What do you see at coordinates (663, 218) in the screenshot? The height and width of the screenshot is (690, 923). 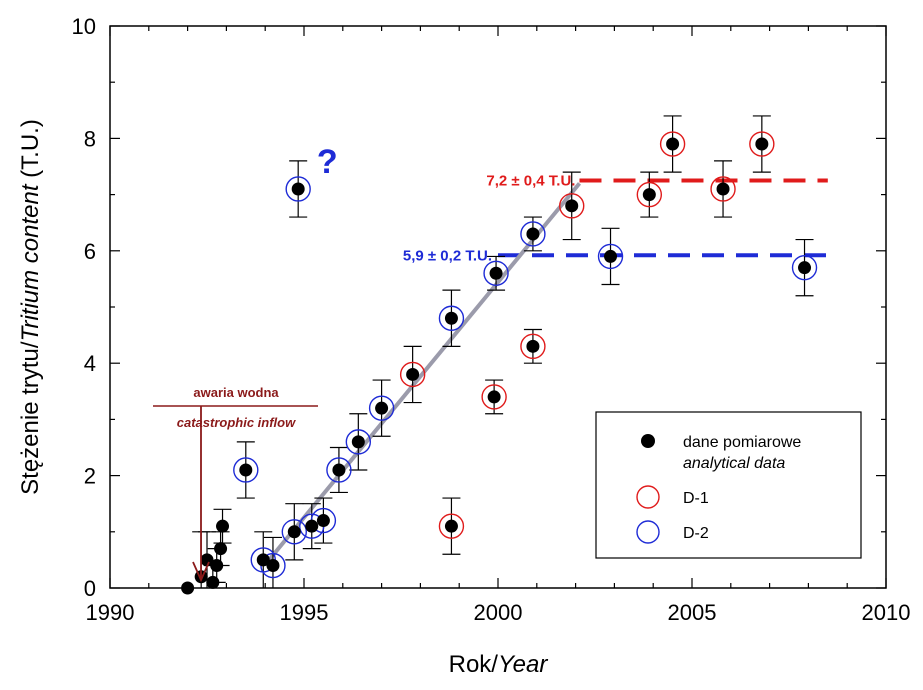 I see `reference-lines` at bounding box center [663, 218].